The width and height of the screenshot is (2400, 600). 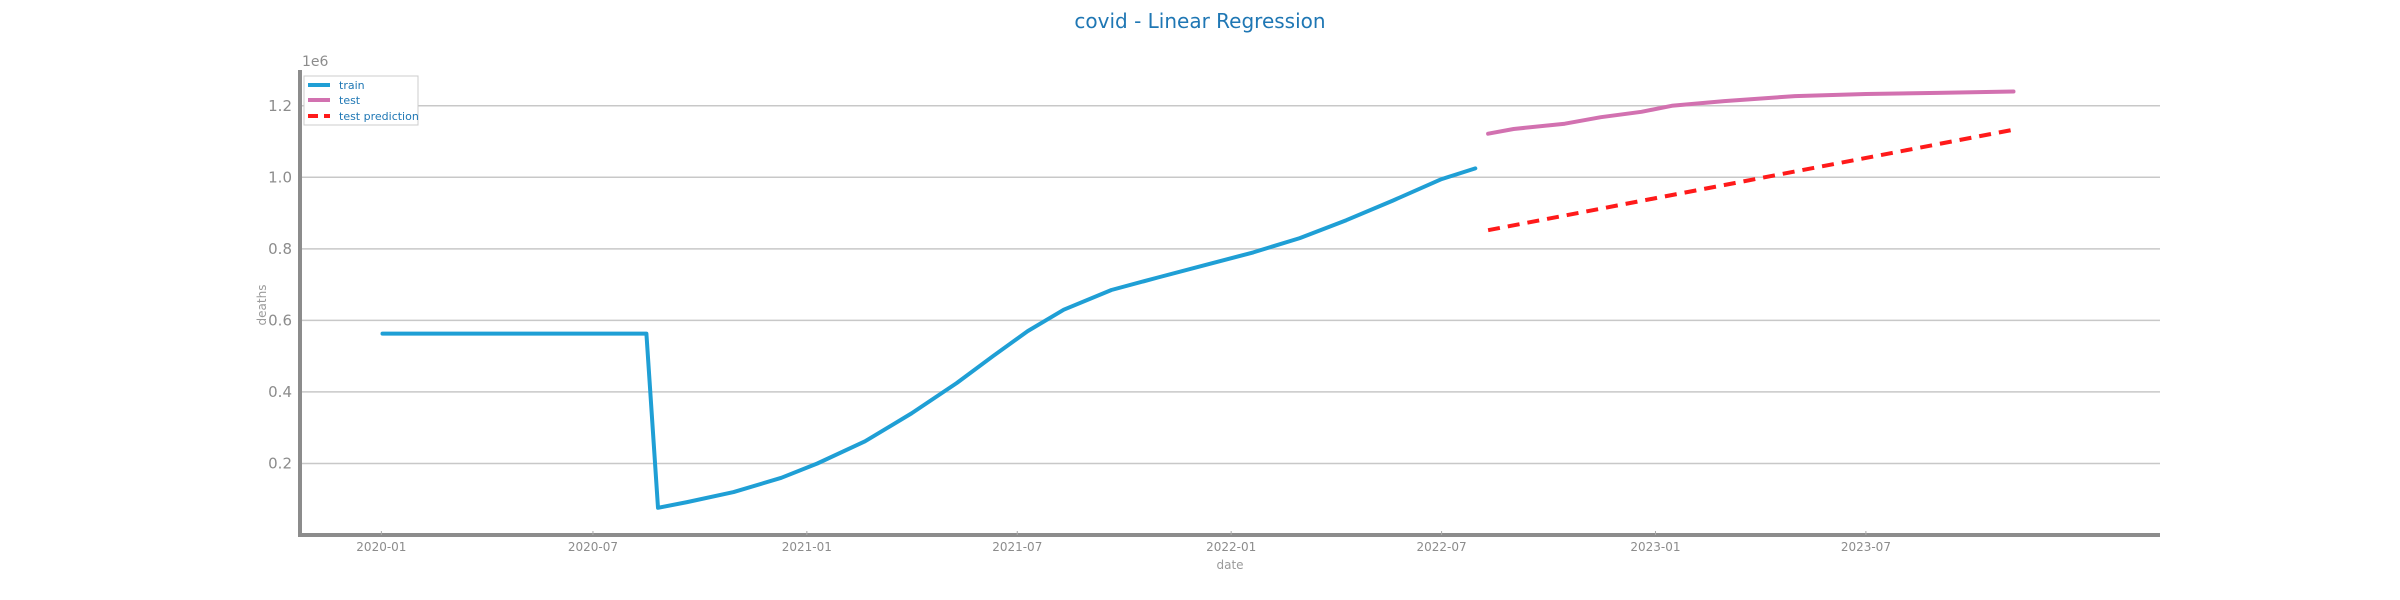 What do you see at coordinates (1655, 547) in the screenshot?
I see `x-tick-label: 2023-01` at bounding box center [1655, 547].